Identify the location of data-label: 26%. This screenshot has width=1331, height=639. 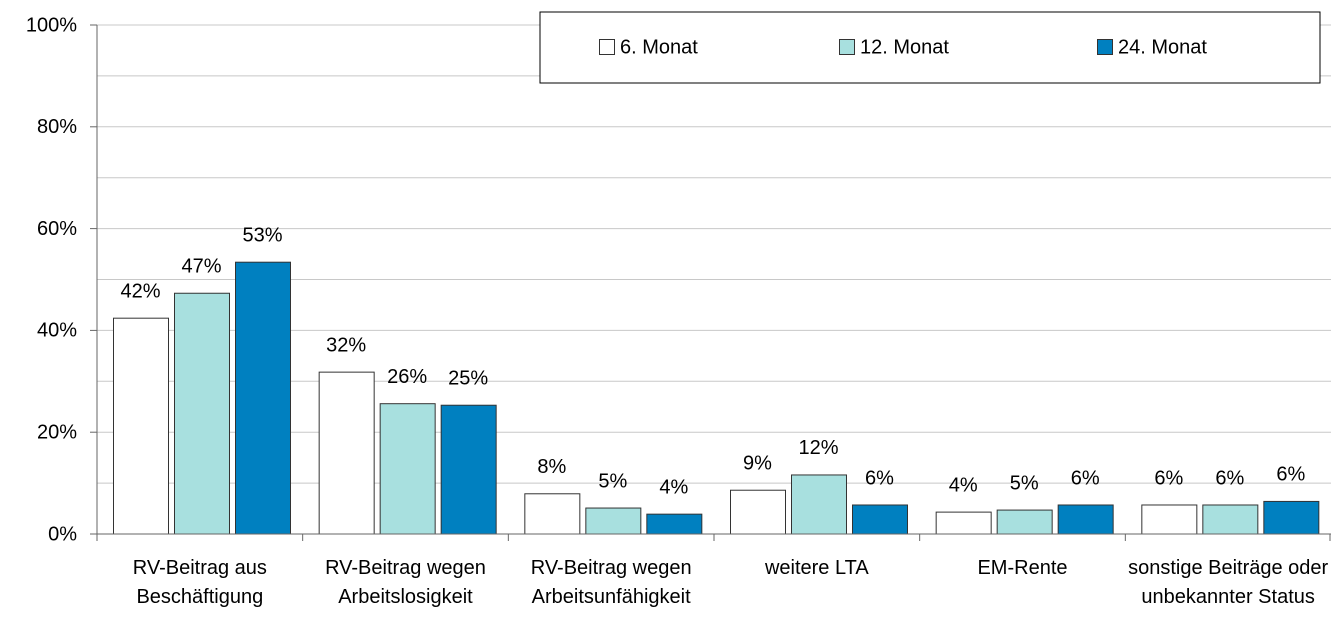
(407, 377).